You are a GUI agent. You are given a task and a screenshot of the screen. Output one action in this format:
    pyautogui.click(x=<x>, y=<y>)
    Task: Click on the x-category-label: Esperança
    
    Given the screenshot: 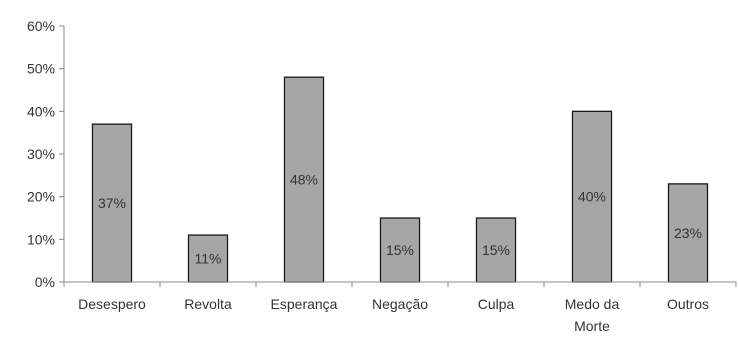 What is the action you would take?
    pyautogui.click(x=304, y=304)
    